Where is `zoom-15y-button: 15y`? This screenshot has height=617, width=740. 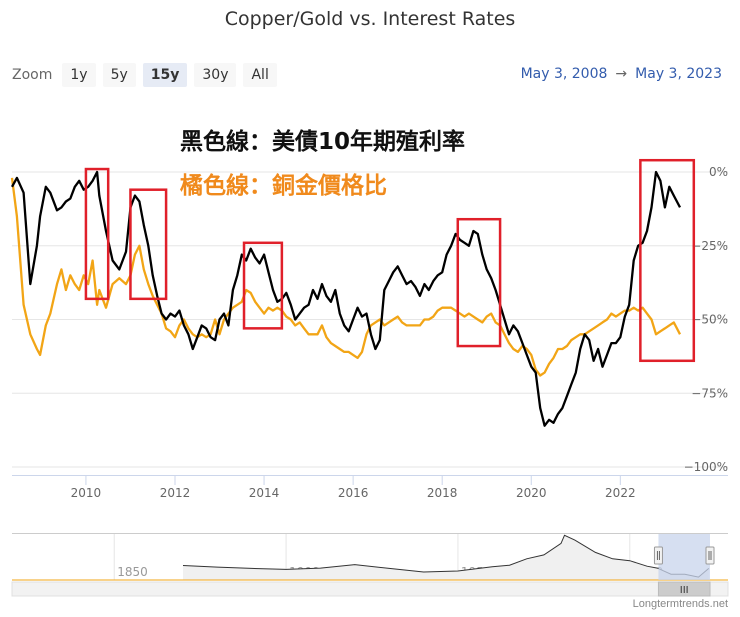 zoom-15y-button: 15y is located at coordinates (165, 75).